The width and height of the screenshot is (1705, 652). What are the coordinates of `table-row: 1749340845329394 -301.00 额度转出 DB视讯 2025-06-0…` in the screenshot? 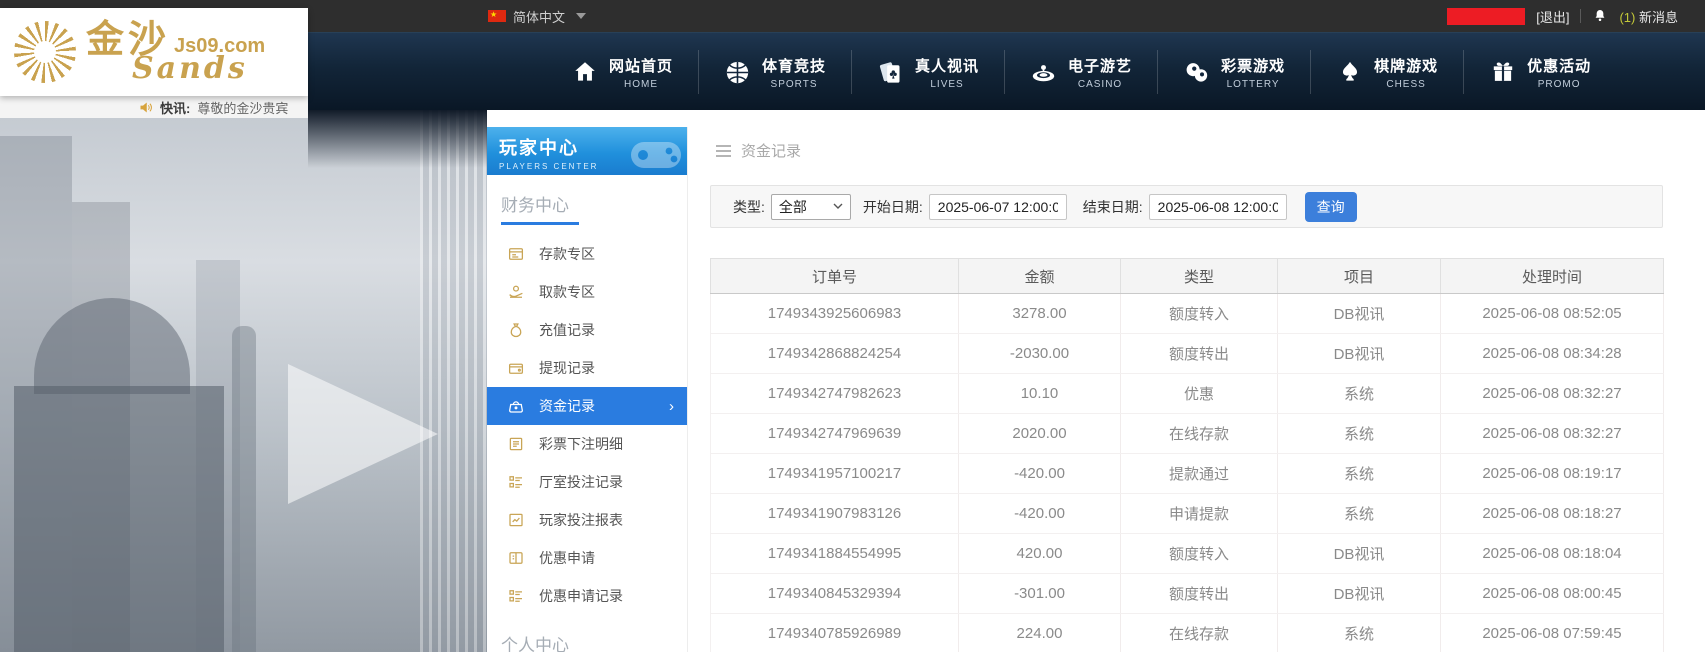 It's located at (1187, 593).